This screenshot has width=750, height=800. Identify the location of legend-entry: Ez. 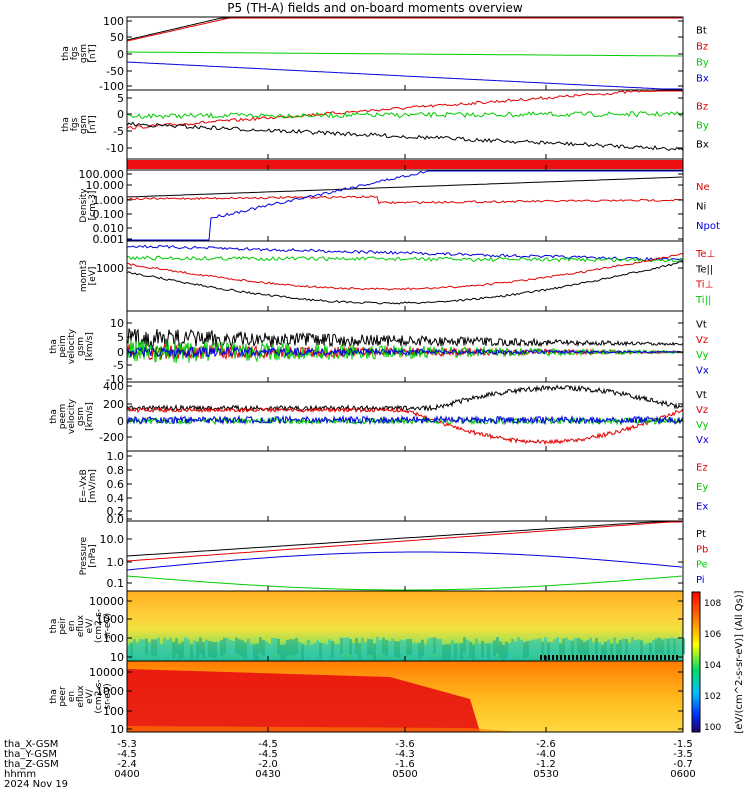
(702, 468).